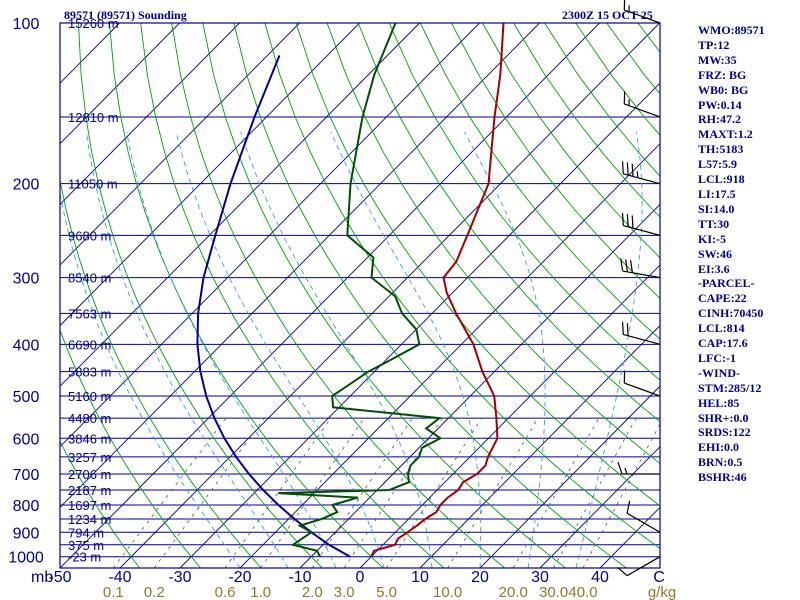 The width and height of the screenshot is (800, 600). What do you see at coordinates (93, 117) in the screenshot?
I see `height-label: 12810 m` at bounding box center [93, 117].